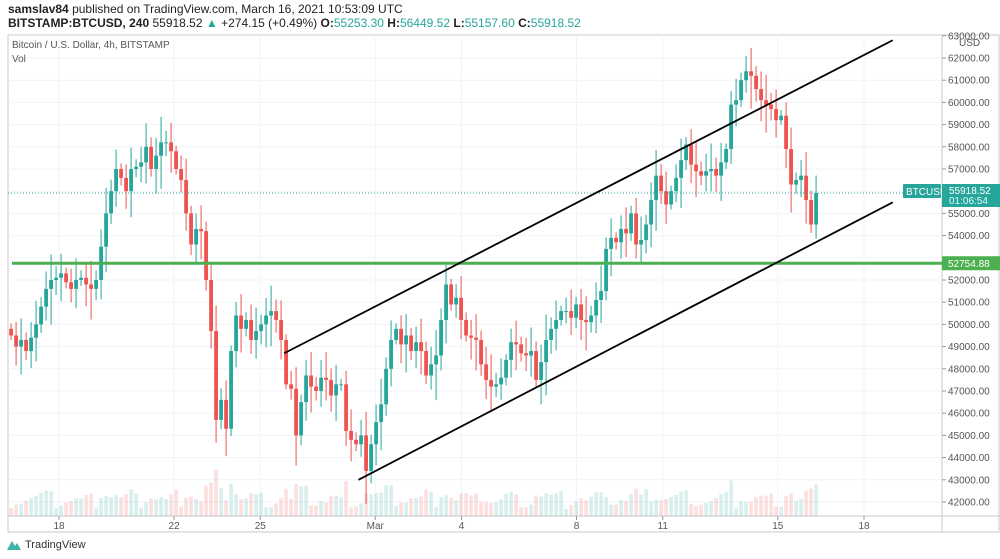 This screenshot has width=1000, height=559. What do you see at coordinates (55, 545) in the screenshot?
I see `brand-name: TradingView` at bounding box center [55, 545].